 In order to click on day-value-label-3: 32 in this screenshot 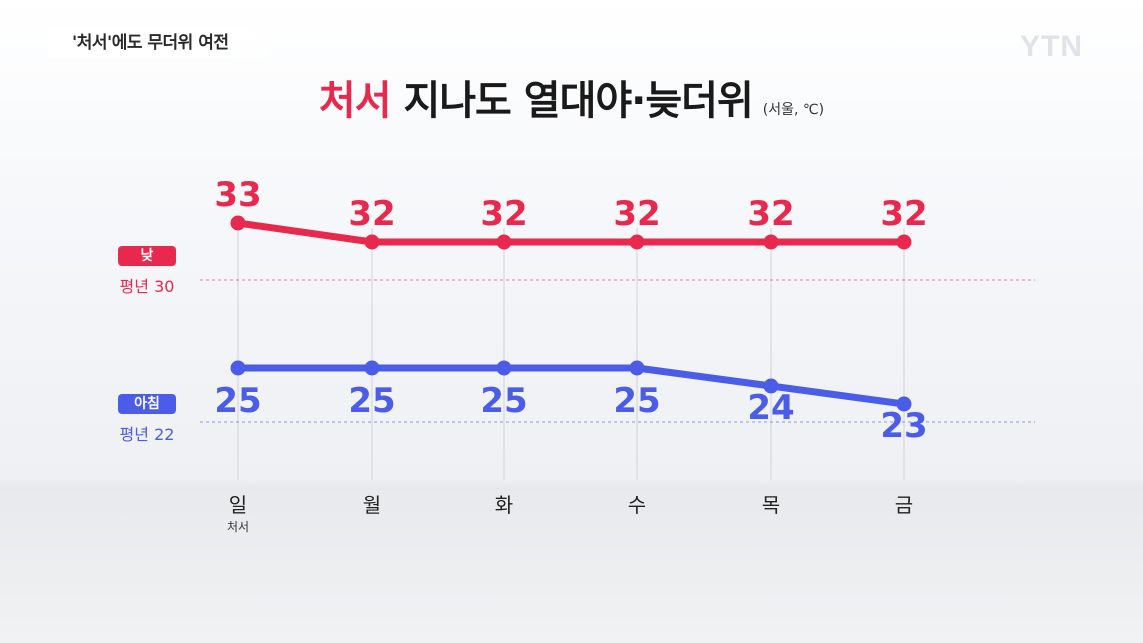, I will do `click(636, 214)`.